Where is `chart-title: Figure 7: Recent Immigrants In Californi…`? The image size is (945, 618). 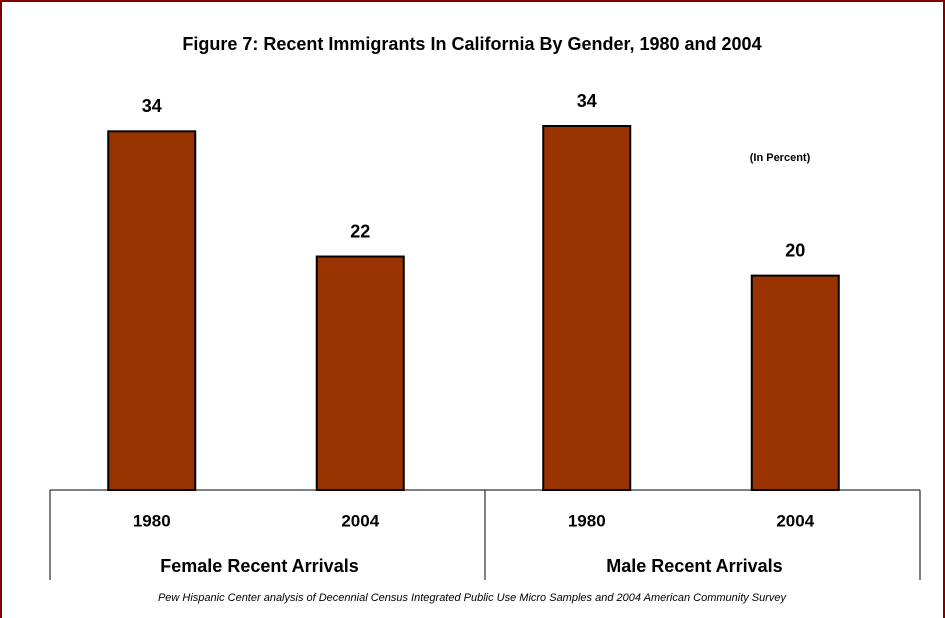 chart-title: Figure 7: Recent Immigrants In Californi… is located at coordinates (471, 44).